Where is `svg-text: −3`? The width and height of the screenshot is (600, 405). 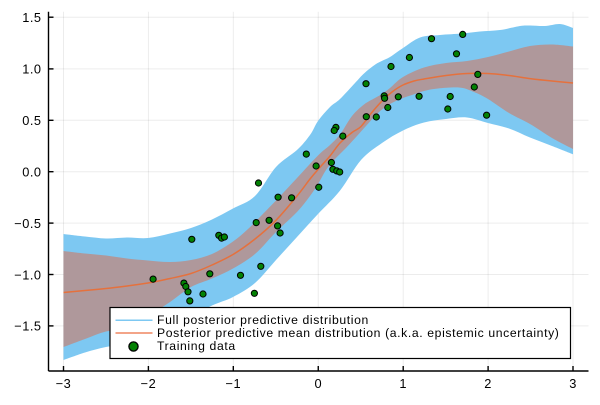
svg-text: −3 is located at coordinates (64, 383).